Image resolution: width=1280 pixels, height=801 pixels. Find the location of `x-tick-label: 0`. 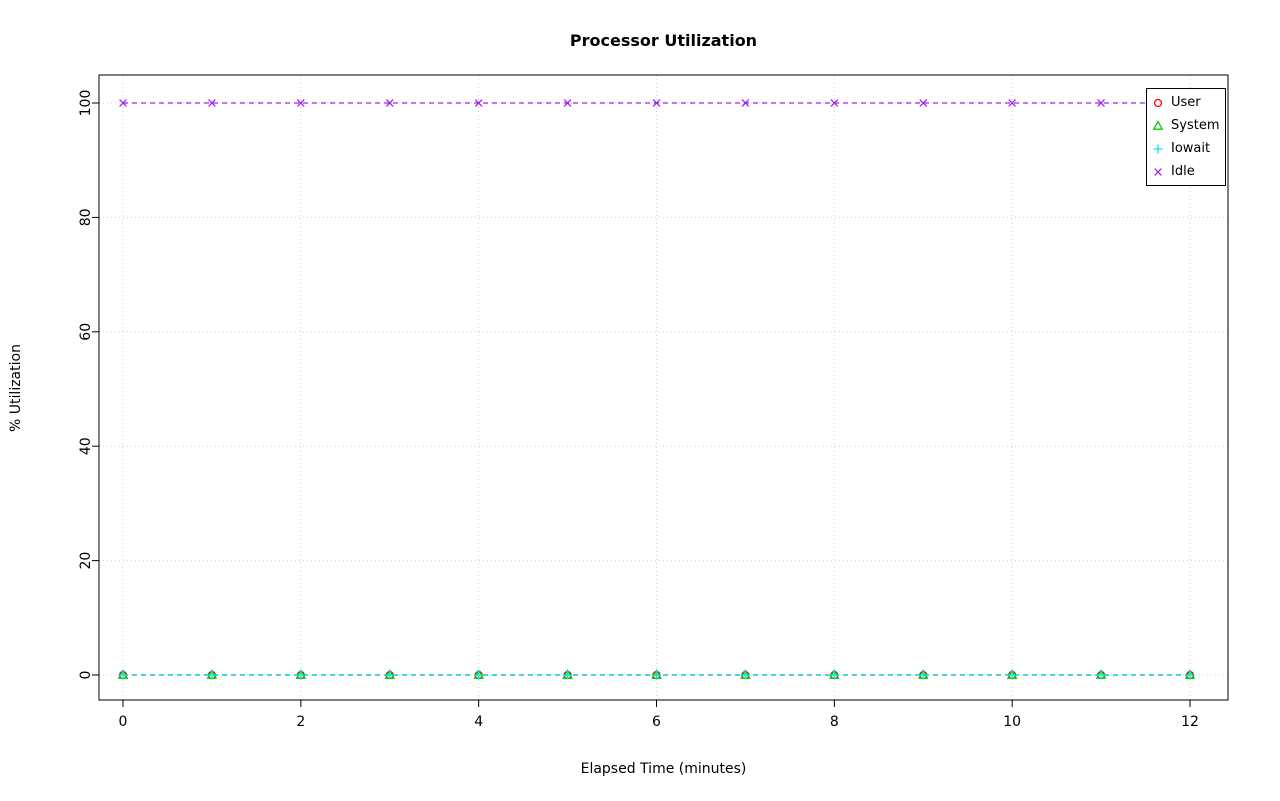

x-tick-label: 0 is located at coordinates (123, 722).